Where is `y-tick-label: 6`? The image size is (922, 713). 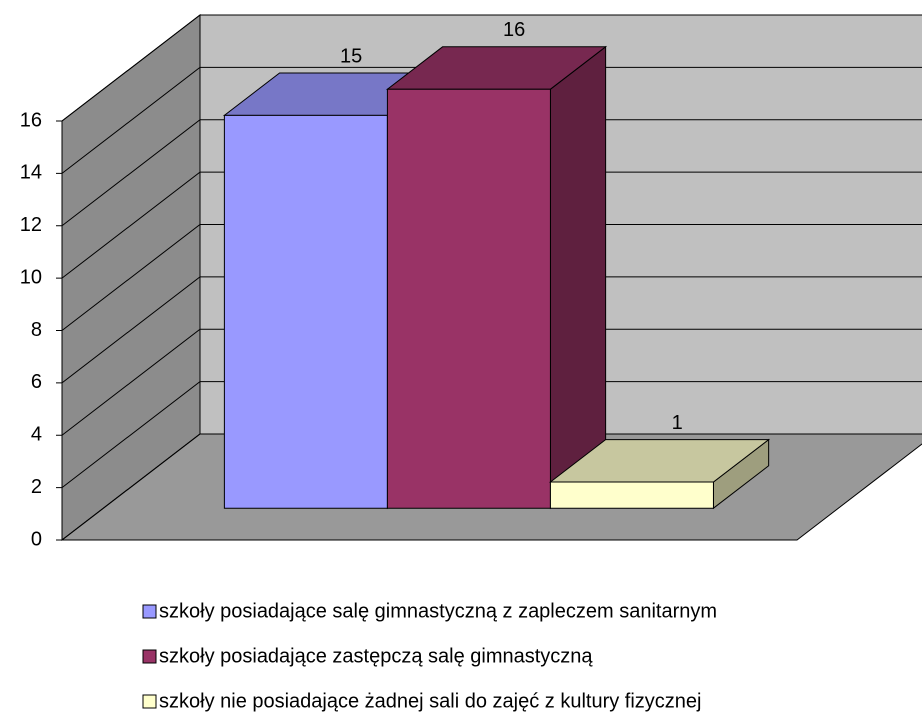
y-tick-label: 6 is located at coordinates (36, 382).